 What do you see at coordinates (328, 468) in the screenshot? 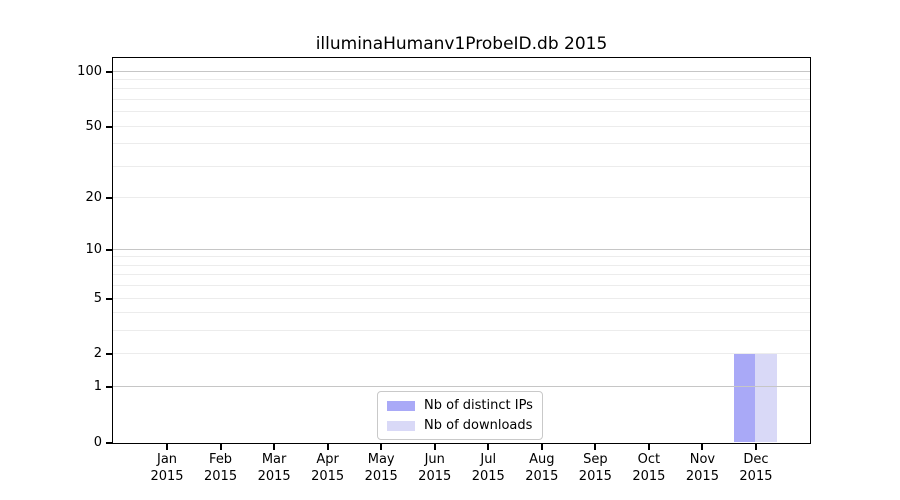
I see `x-axis-tick-label: Apr 2015` at bounding box center [328, 468].